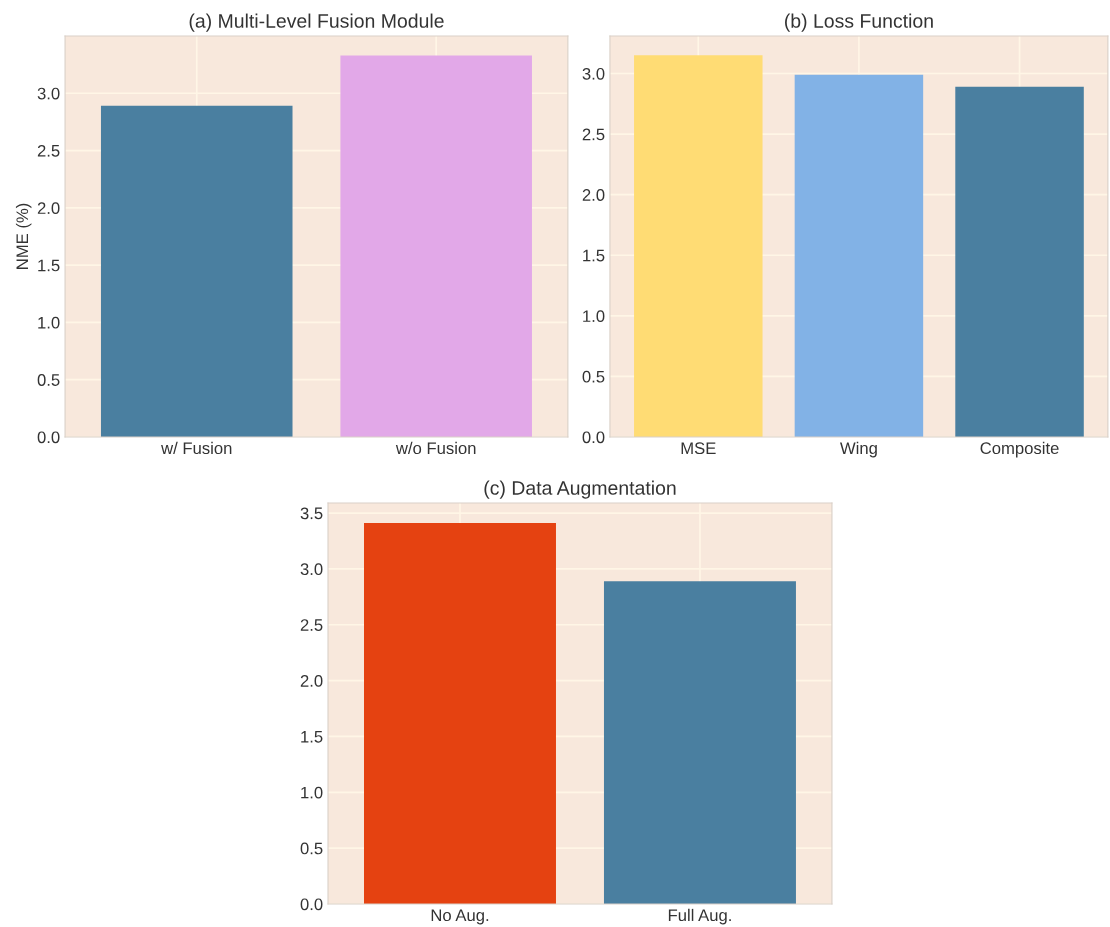 The width and height of the screenshot is (1110, 927). What do you see at coordinates (435, 448) in the screenshot?
I see `x-tick-label: w/o Fusion` at bounding box center [435, 448].